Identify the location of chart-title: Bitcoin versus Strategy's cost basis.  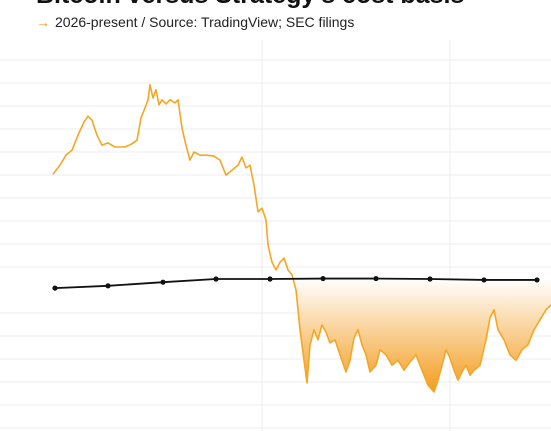
(250, 4).